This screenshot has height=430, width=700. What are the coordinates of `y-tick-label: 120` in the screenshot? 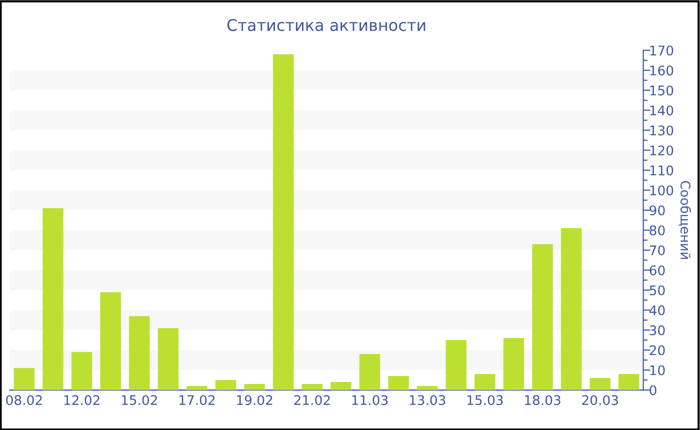 It's located at (662, 150).